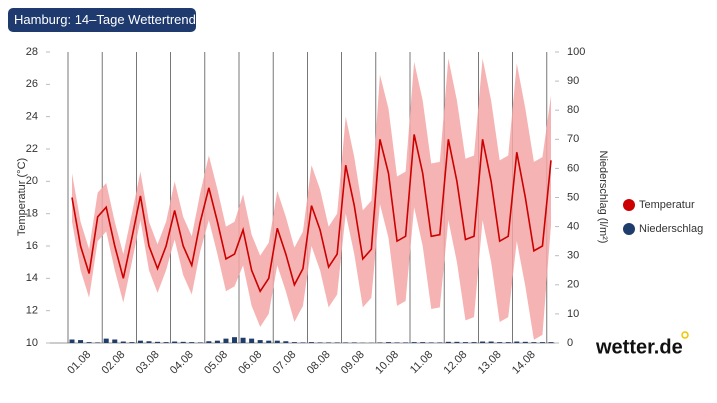  Describe the element at coordinates (490, 363) in the screenshot. I see `x-tick-label: 13.08` at that location.